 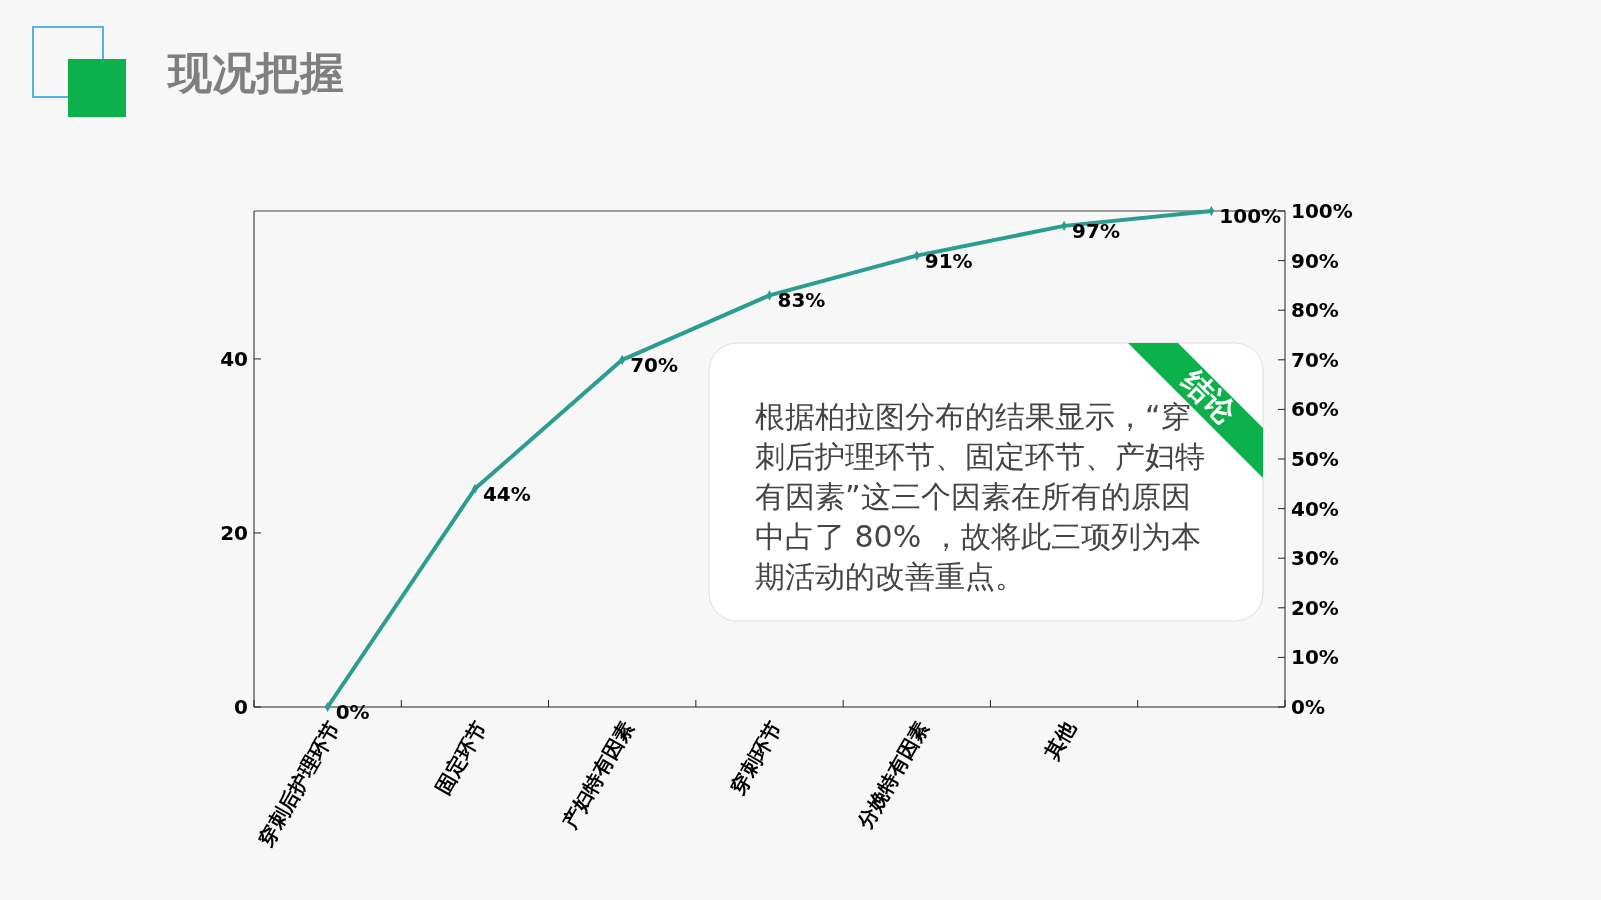 I want to click on y2-tick-label: 60%, so click(x=1315, y=409).